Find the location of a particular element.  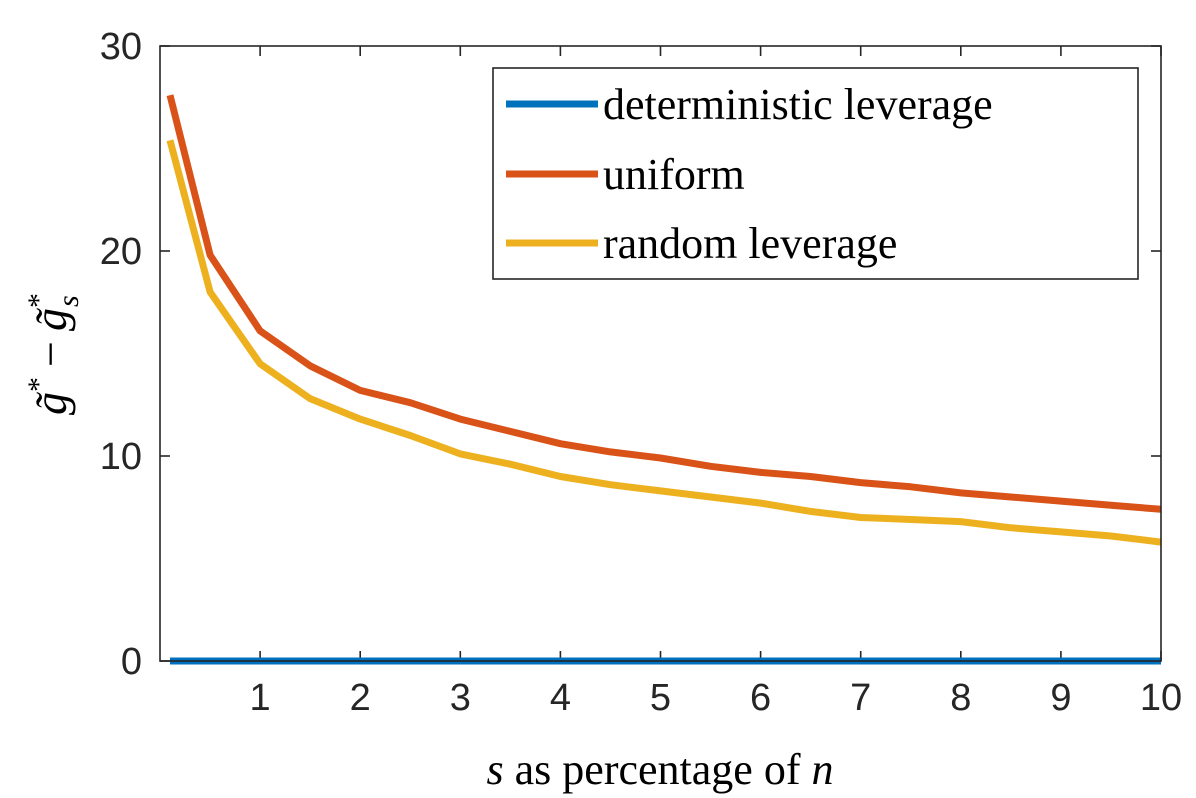

y-label-g1: g̃ is located at coordinates (50, 403).